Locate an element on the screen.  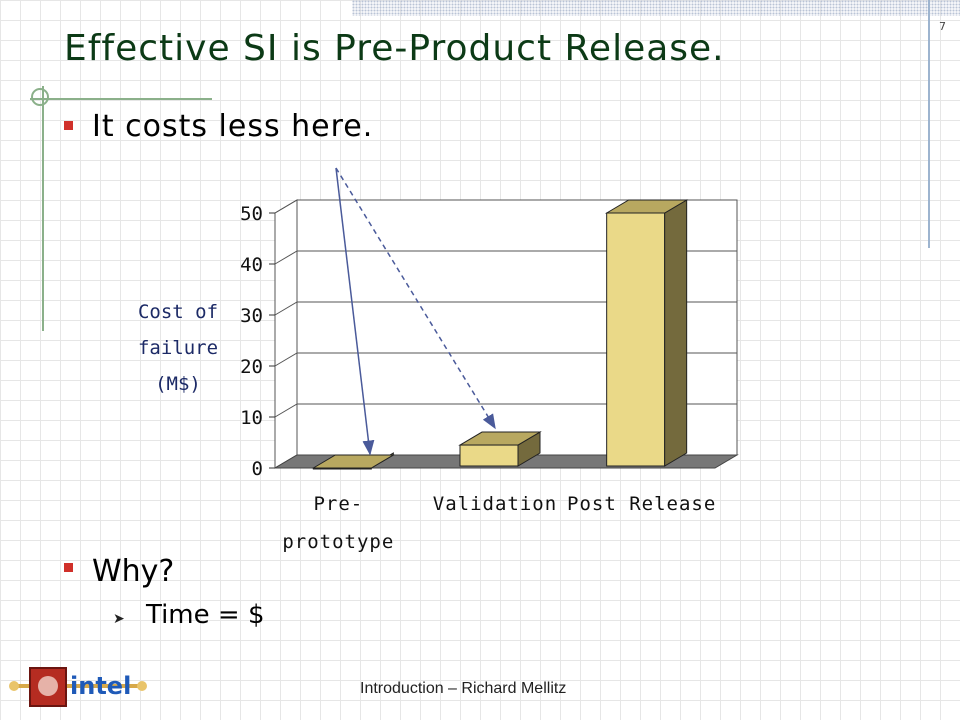
y-tick-label: 0 is located at coordinates (257, 469).